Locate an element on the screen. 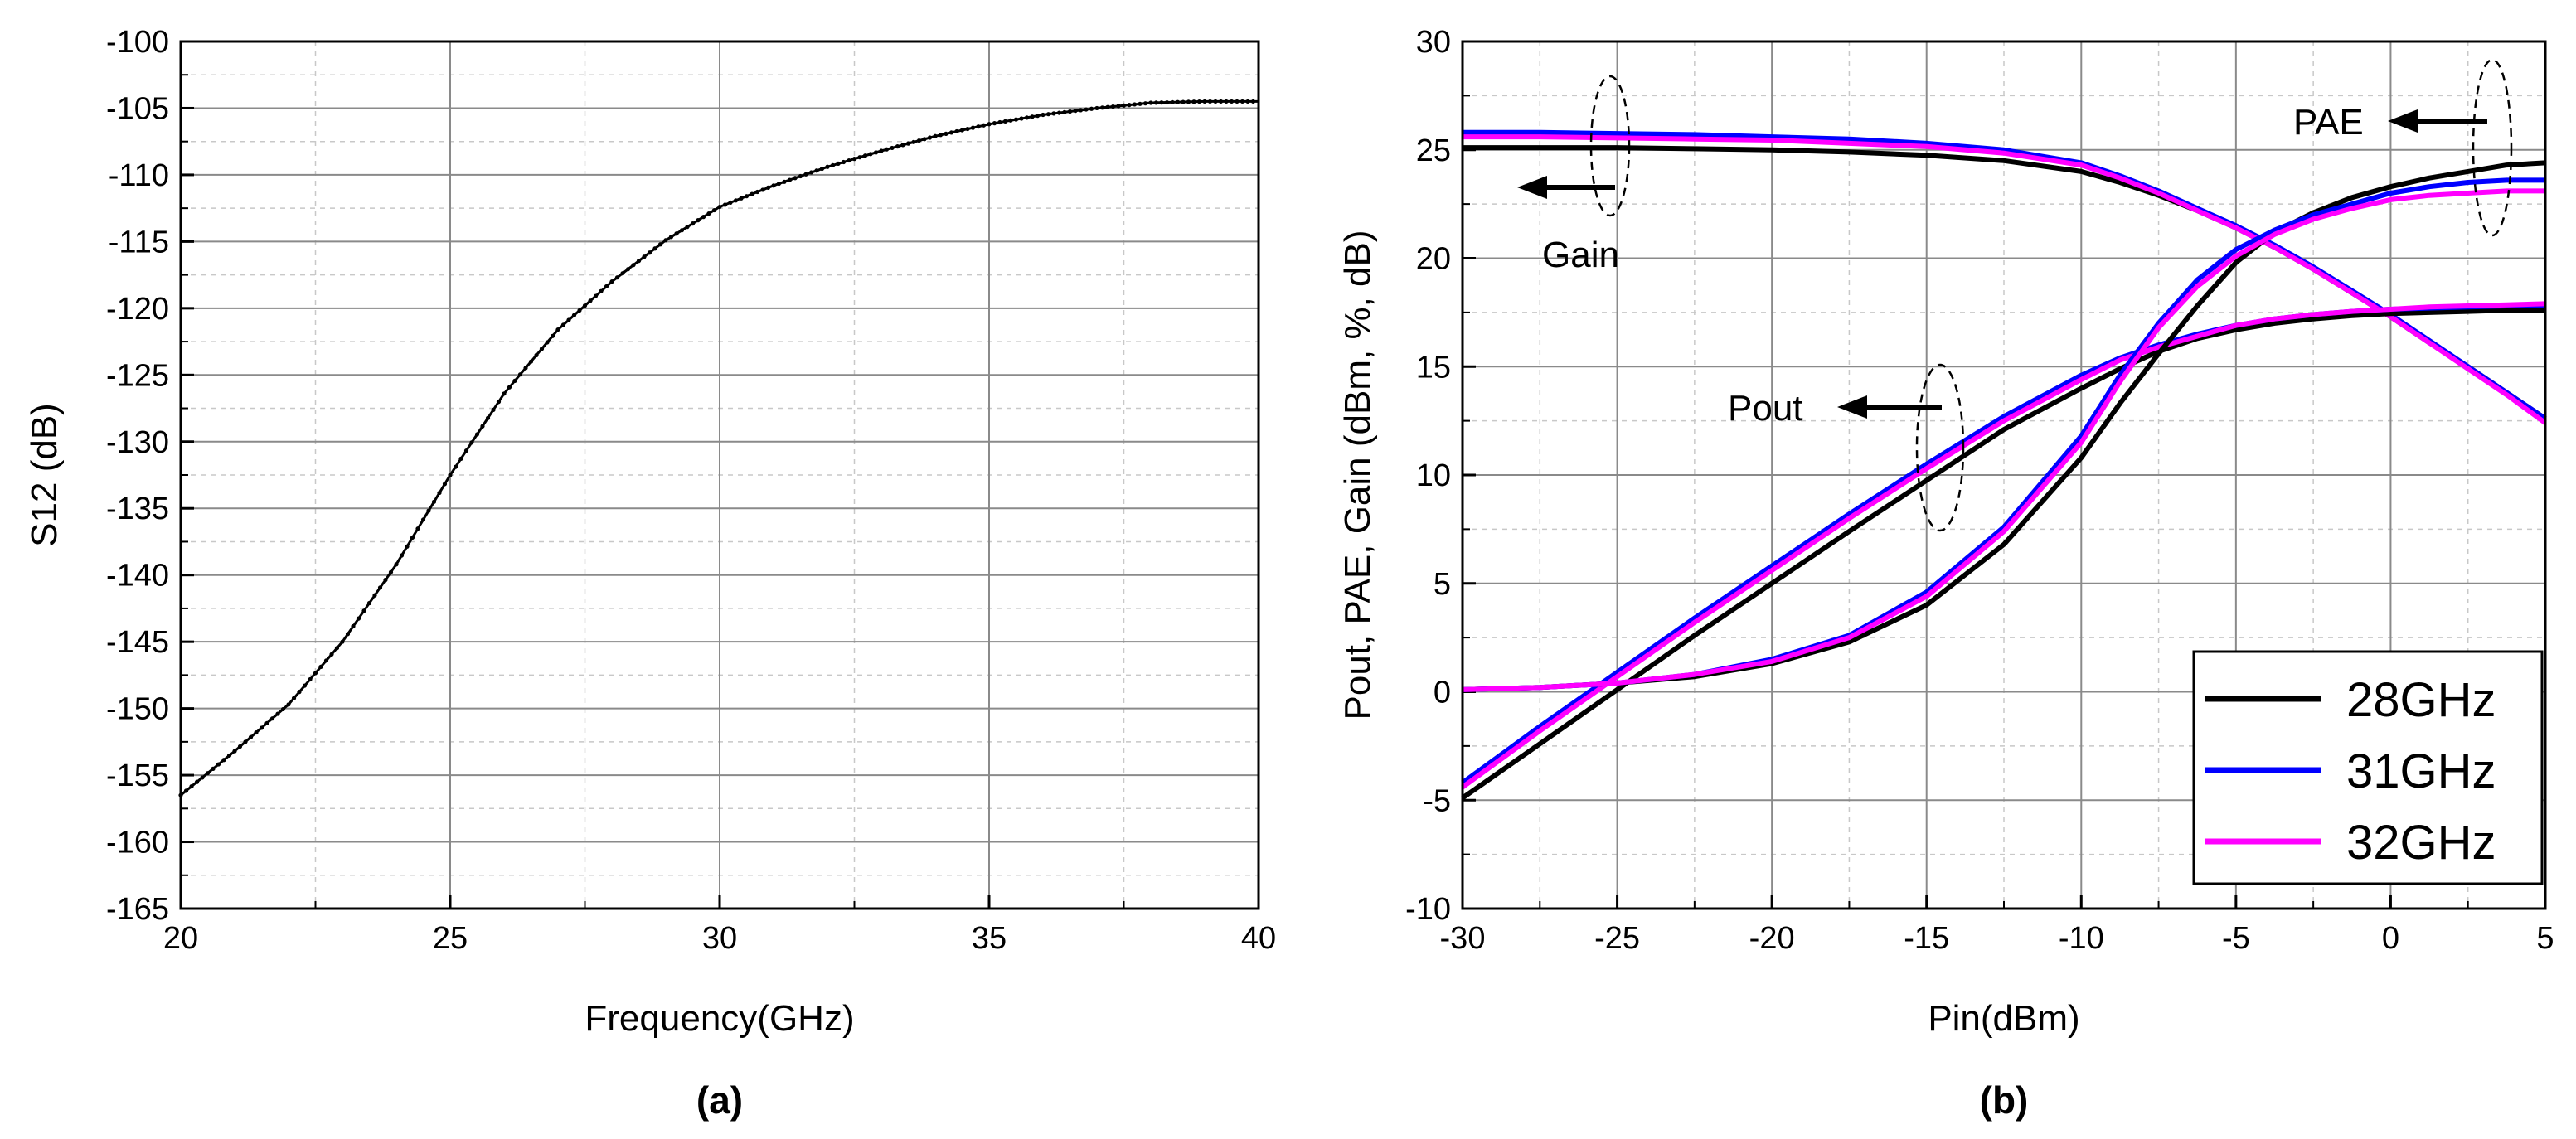 This screenshot has height=1139, width=2576. legend: 28GHz 31GHz 32GHz is located at coordinates (2368, 767).